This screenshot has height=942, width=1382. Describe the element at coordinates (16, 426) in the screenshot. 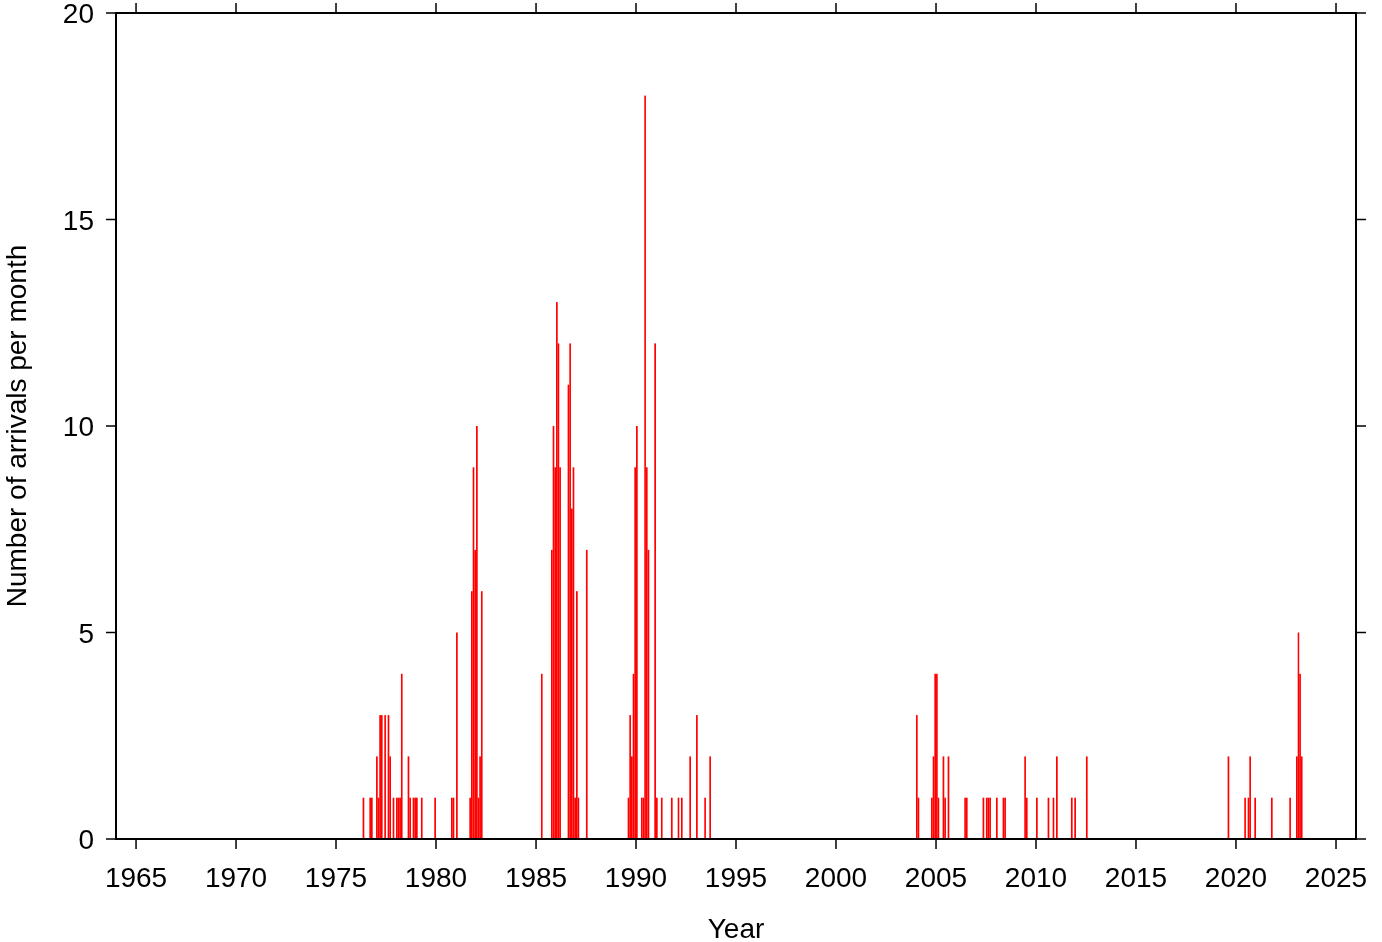

I see `y-axis-title: Number of arrivals per month` at that location.